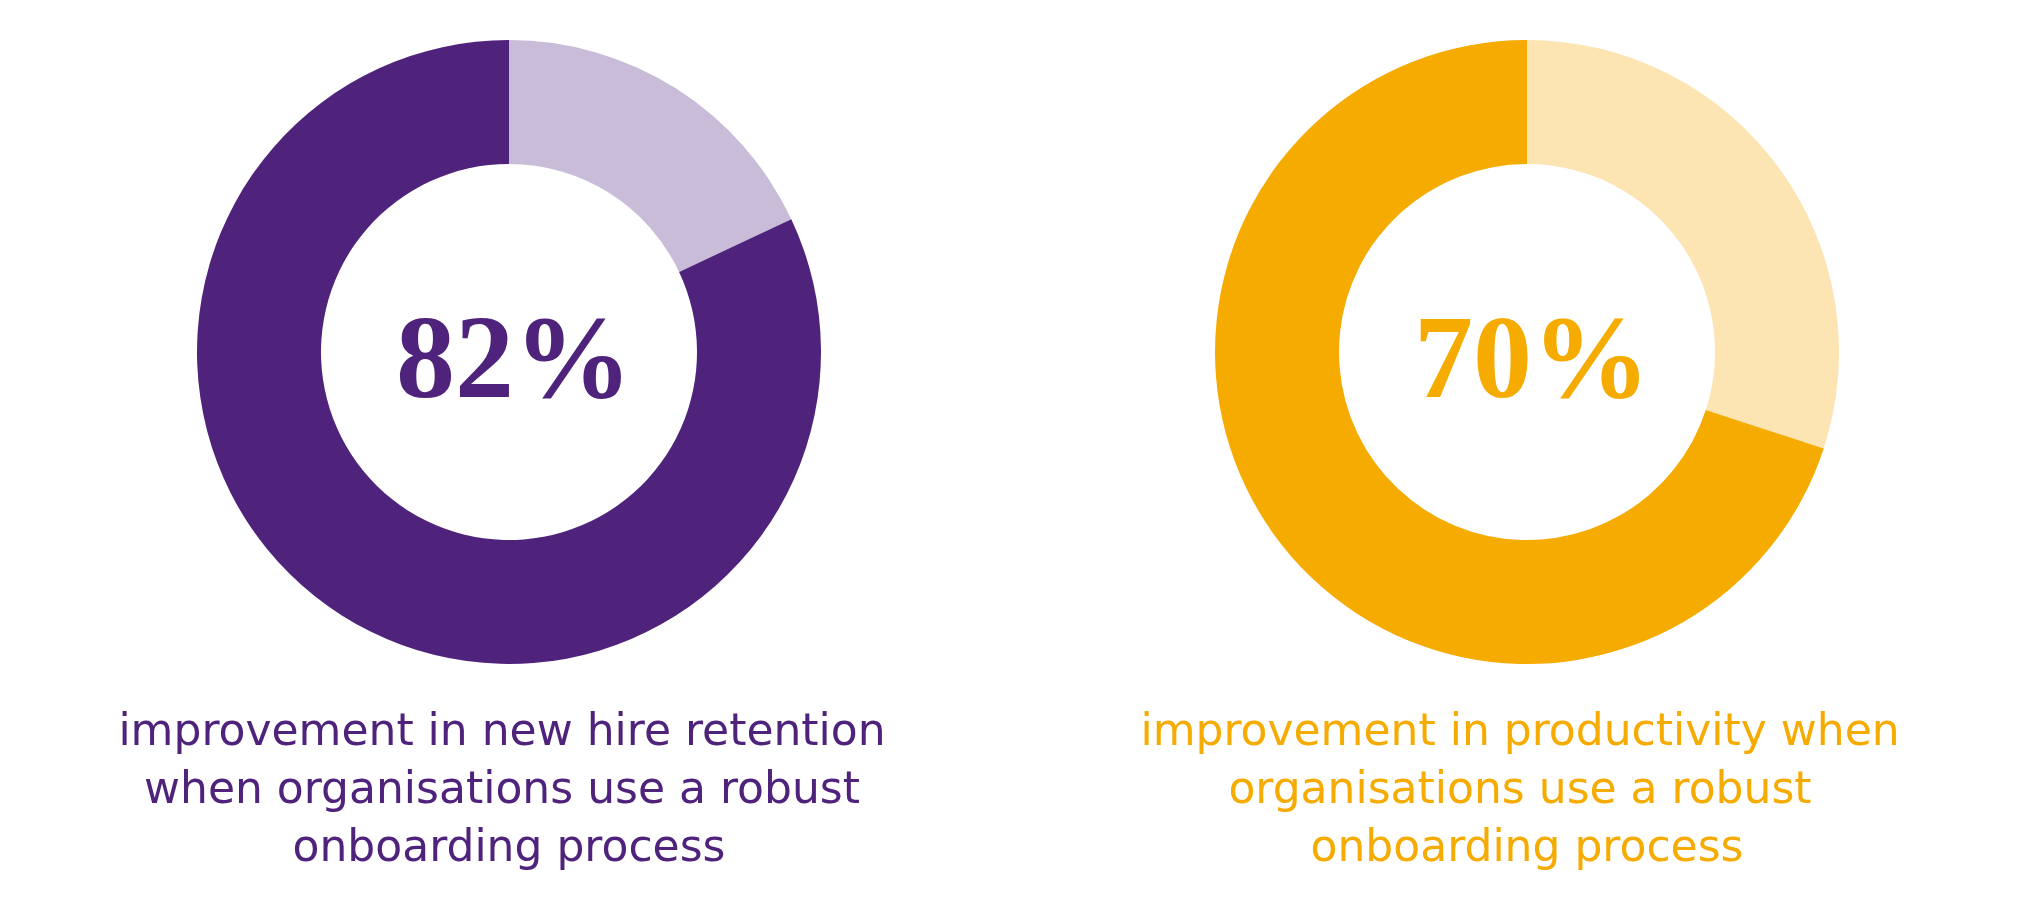  I want to click on text: 70%, so click(1532, 357).